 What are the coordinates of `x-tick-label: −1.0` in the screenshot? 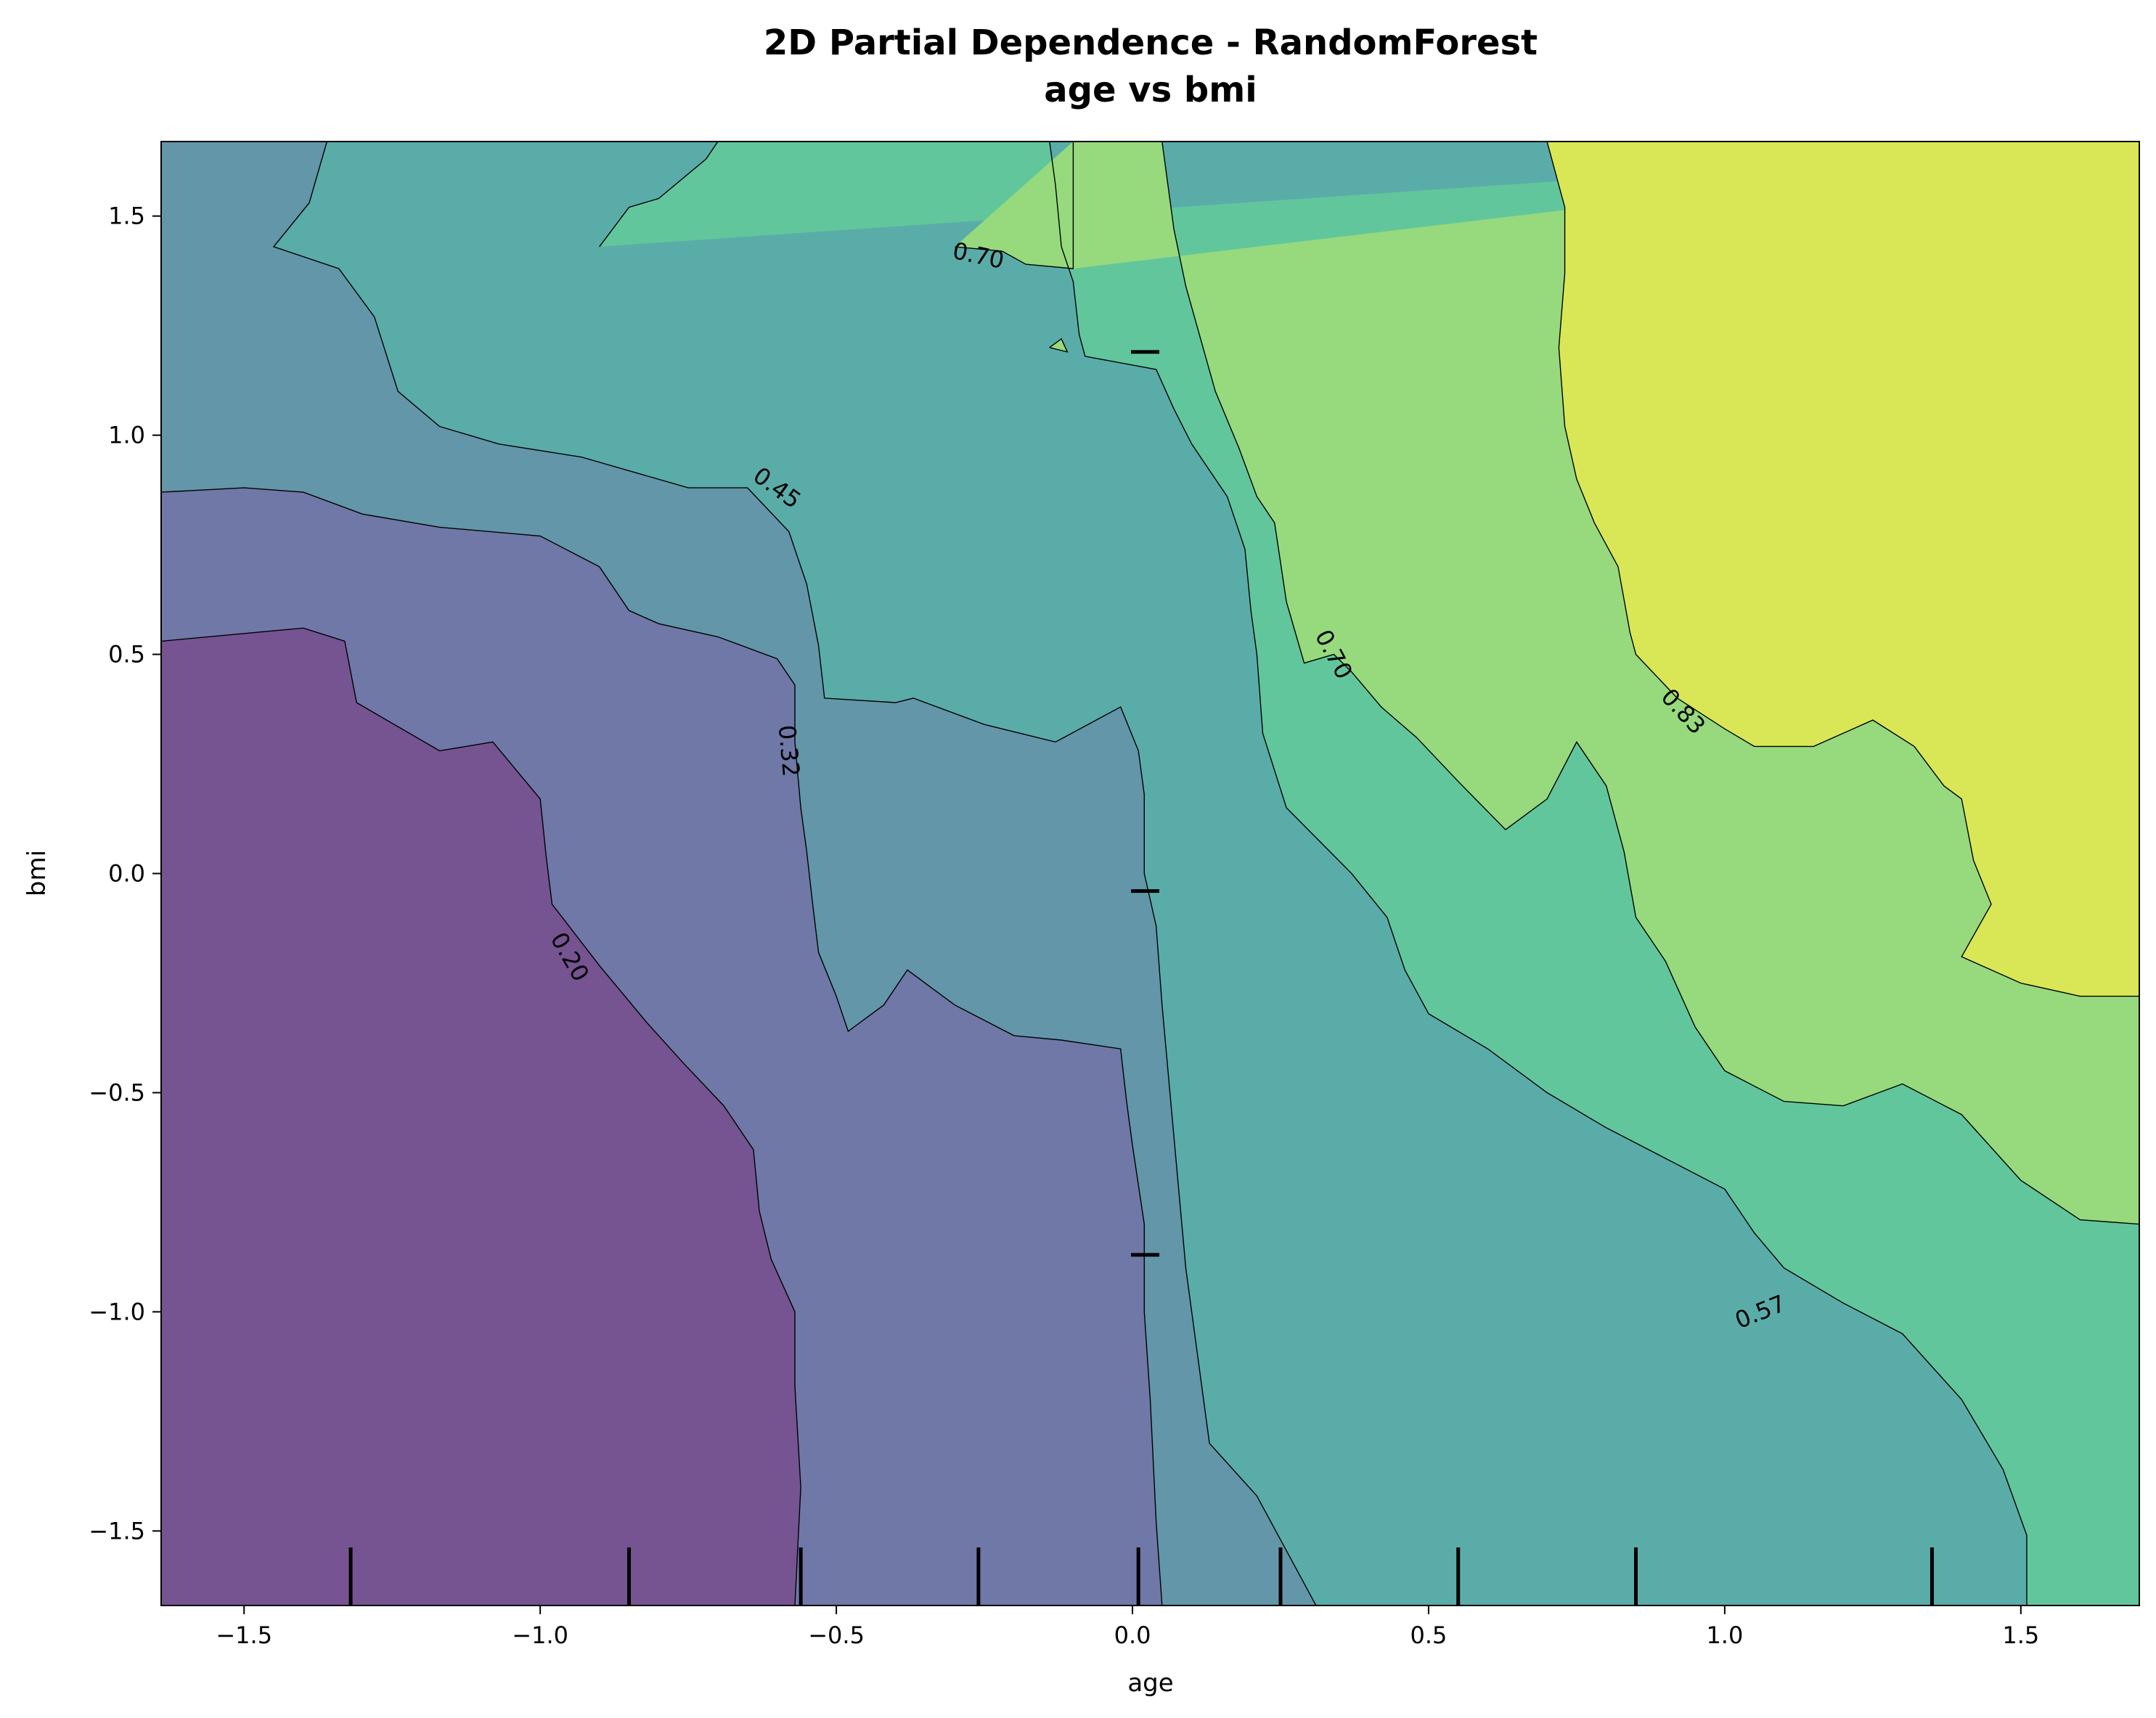 It's located at (540, 1635).